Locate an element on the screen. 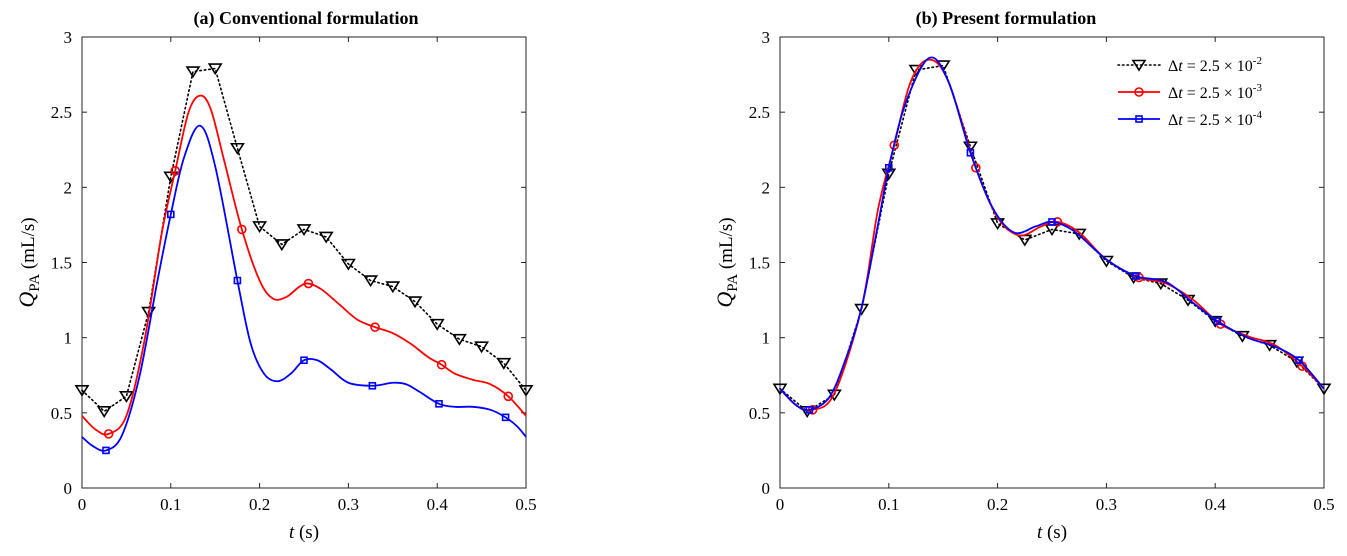 Image resolution: width=1347 pixels, height=556 pixels. panel-b-y-tick-label: 0.5 is located at coordinates (759, 413).